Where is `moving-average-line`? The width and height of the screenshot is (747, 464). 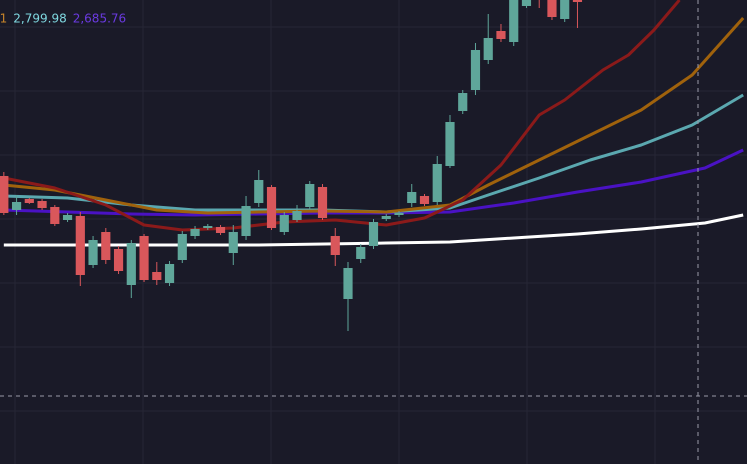 moving-average-line is located at coordinates (373, 230).